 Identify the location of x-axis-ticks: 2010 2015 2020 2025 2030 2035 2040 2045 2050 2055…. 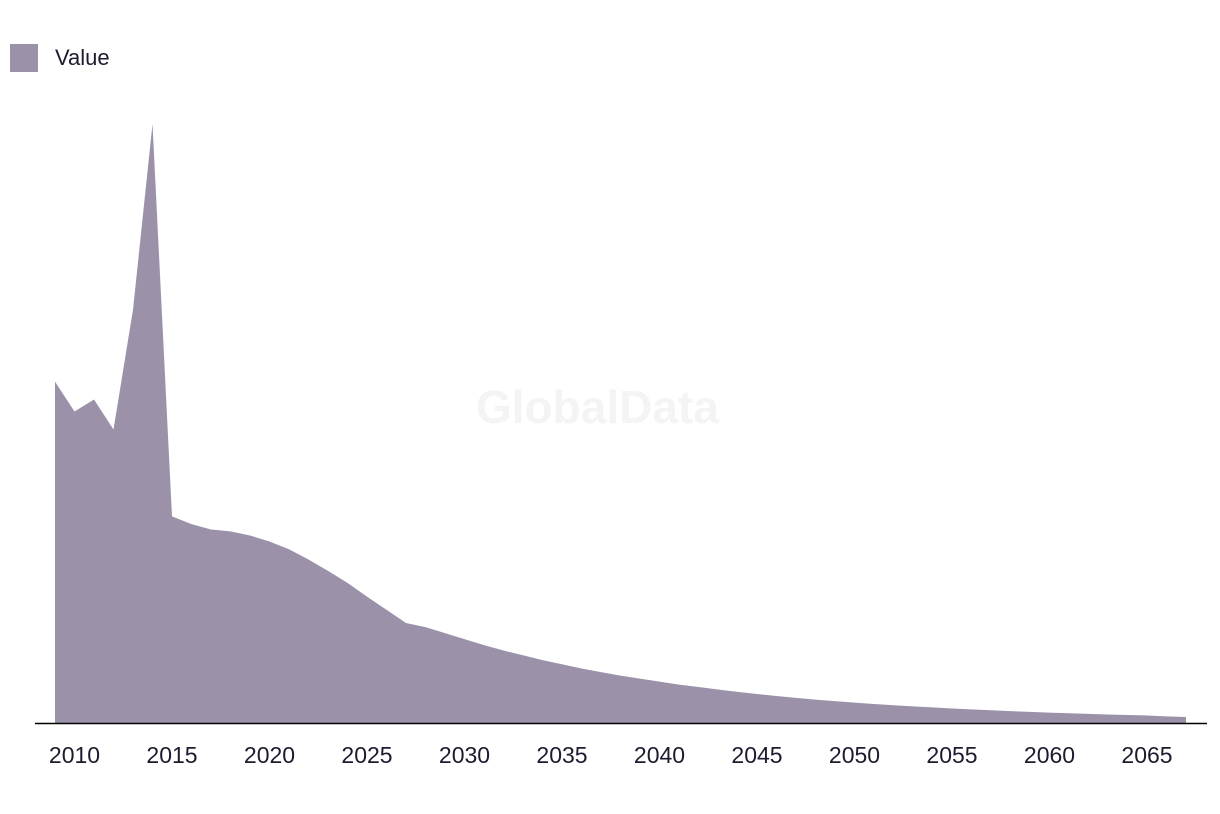
(611, 755).